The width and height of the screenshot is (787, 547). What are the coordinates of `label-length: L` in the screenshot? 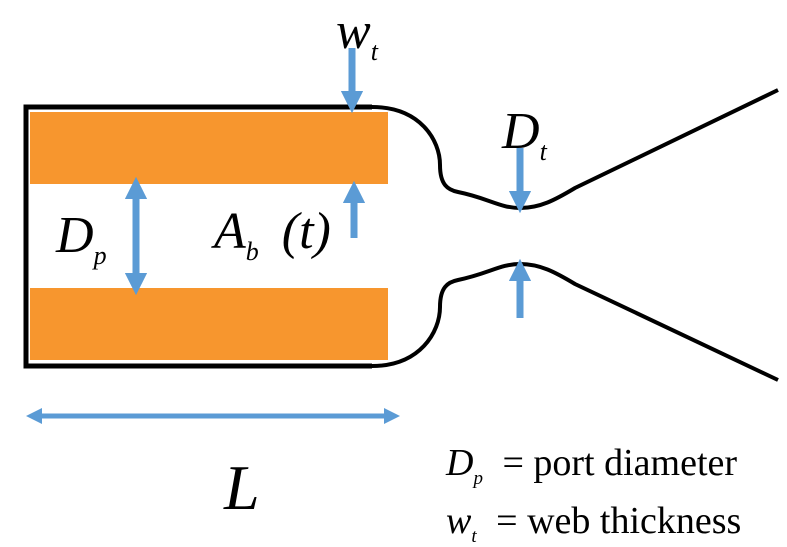 It's located at (242, 487).